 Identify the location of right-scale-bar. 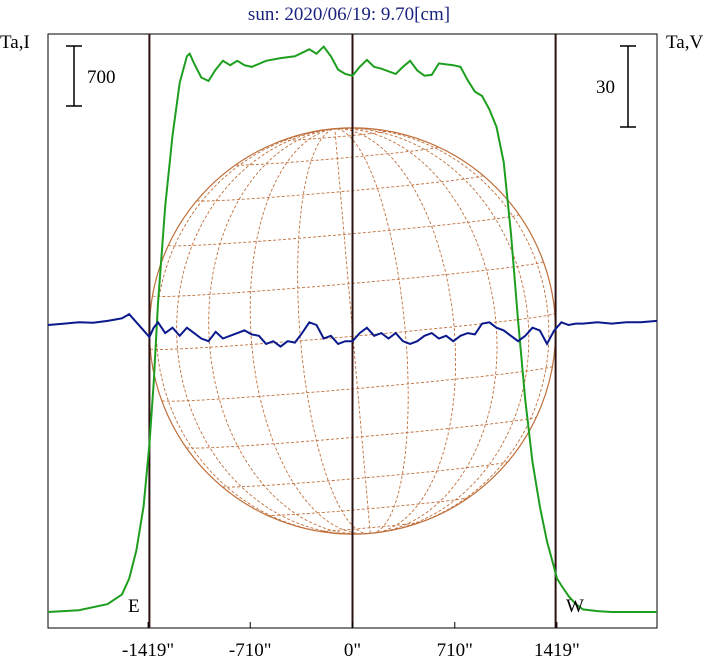
(628, 86).